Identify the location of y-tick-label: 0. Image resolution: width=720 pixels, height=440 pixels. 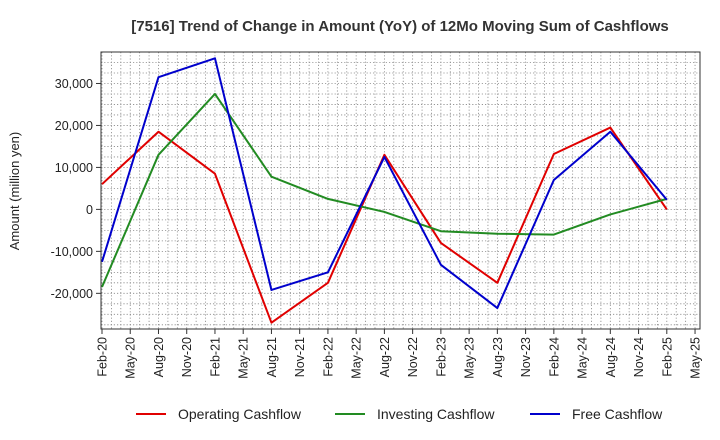
(89, 210).